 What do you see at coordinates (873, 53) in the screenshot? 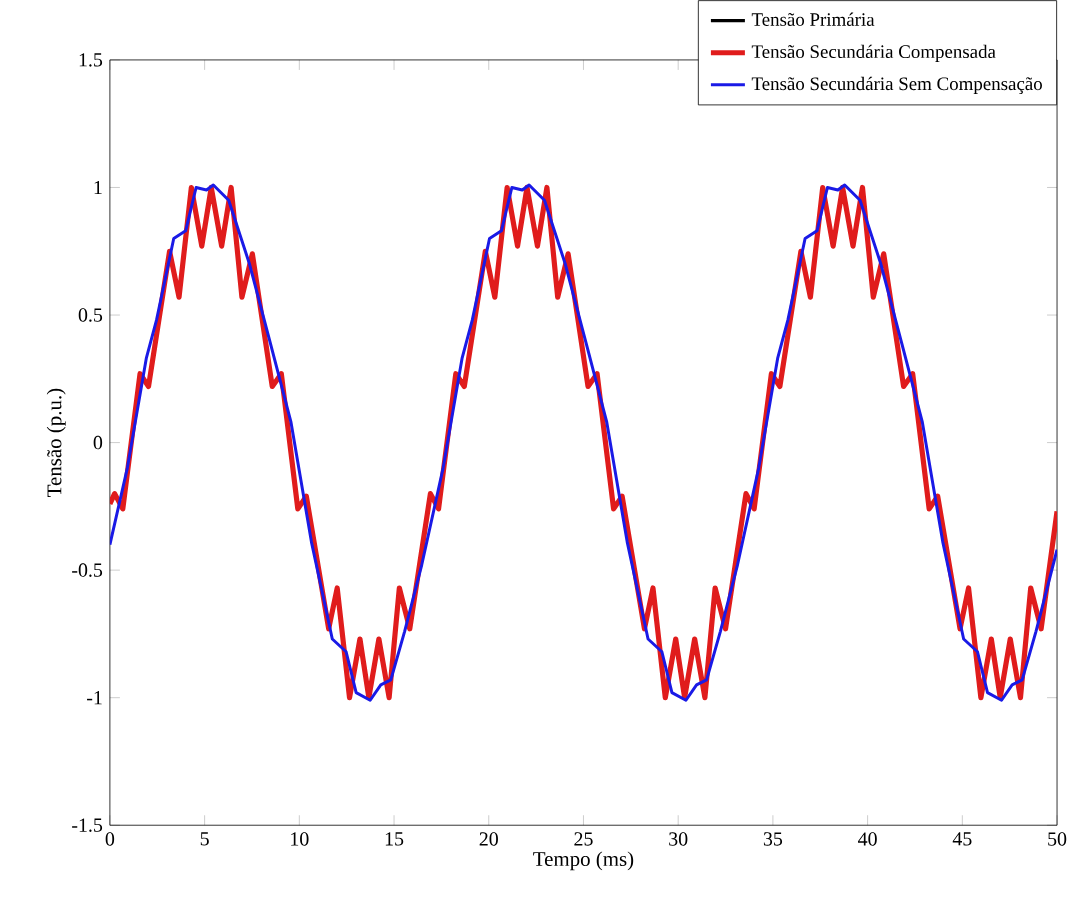
I see `legend-label: Tensão Secundária Compensada` at bounding box center [873, 53].